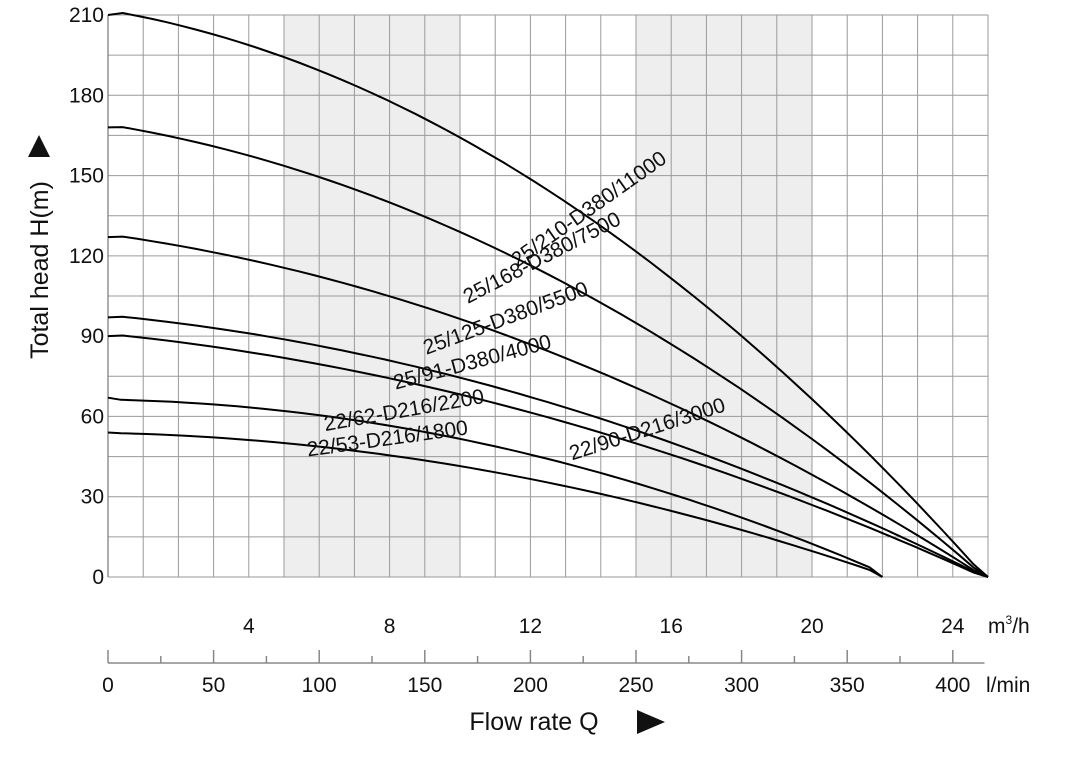 The height and width of the screenshot is (760, 1074). Describe the element at coordinates (530, 685) in the screenshot. I see `x-tick-label-lmin: 200` at that location.